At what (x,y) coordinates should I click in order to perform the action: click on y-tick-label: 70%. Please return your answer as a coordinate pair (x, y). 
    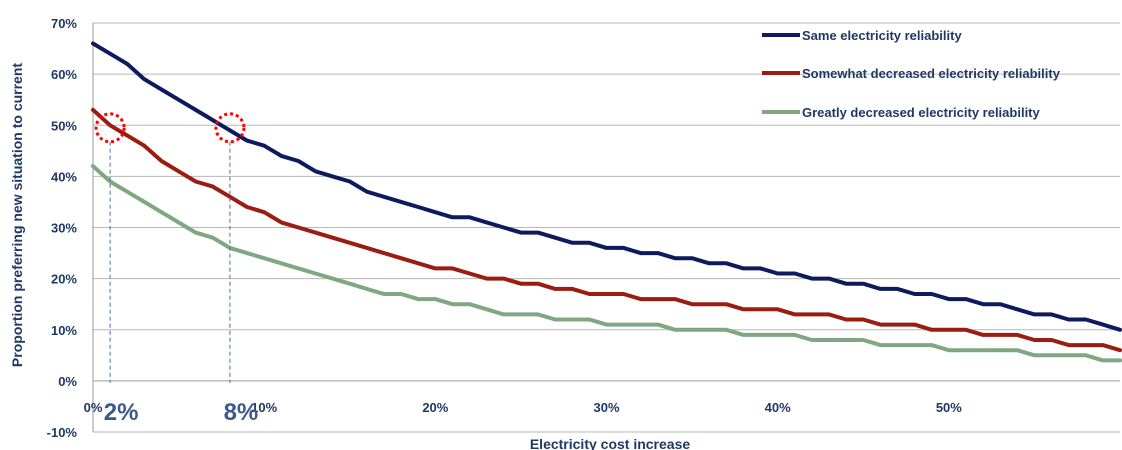
    Looking at the image, I should click on (64, 23).